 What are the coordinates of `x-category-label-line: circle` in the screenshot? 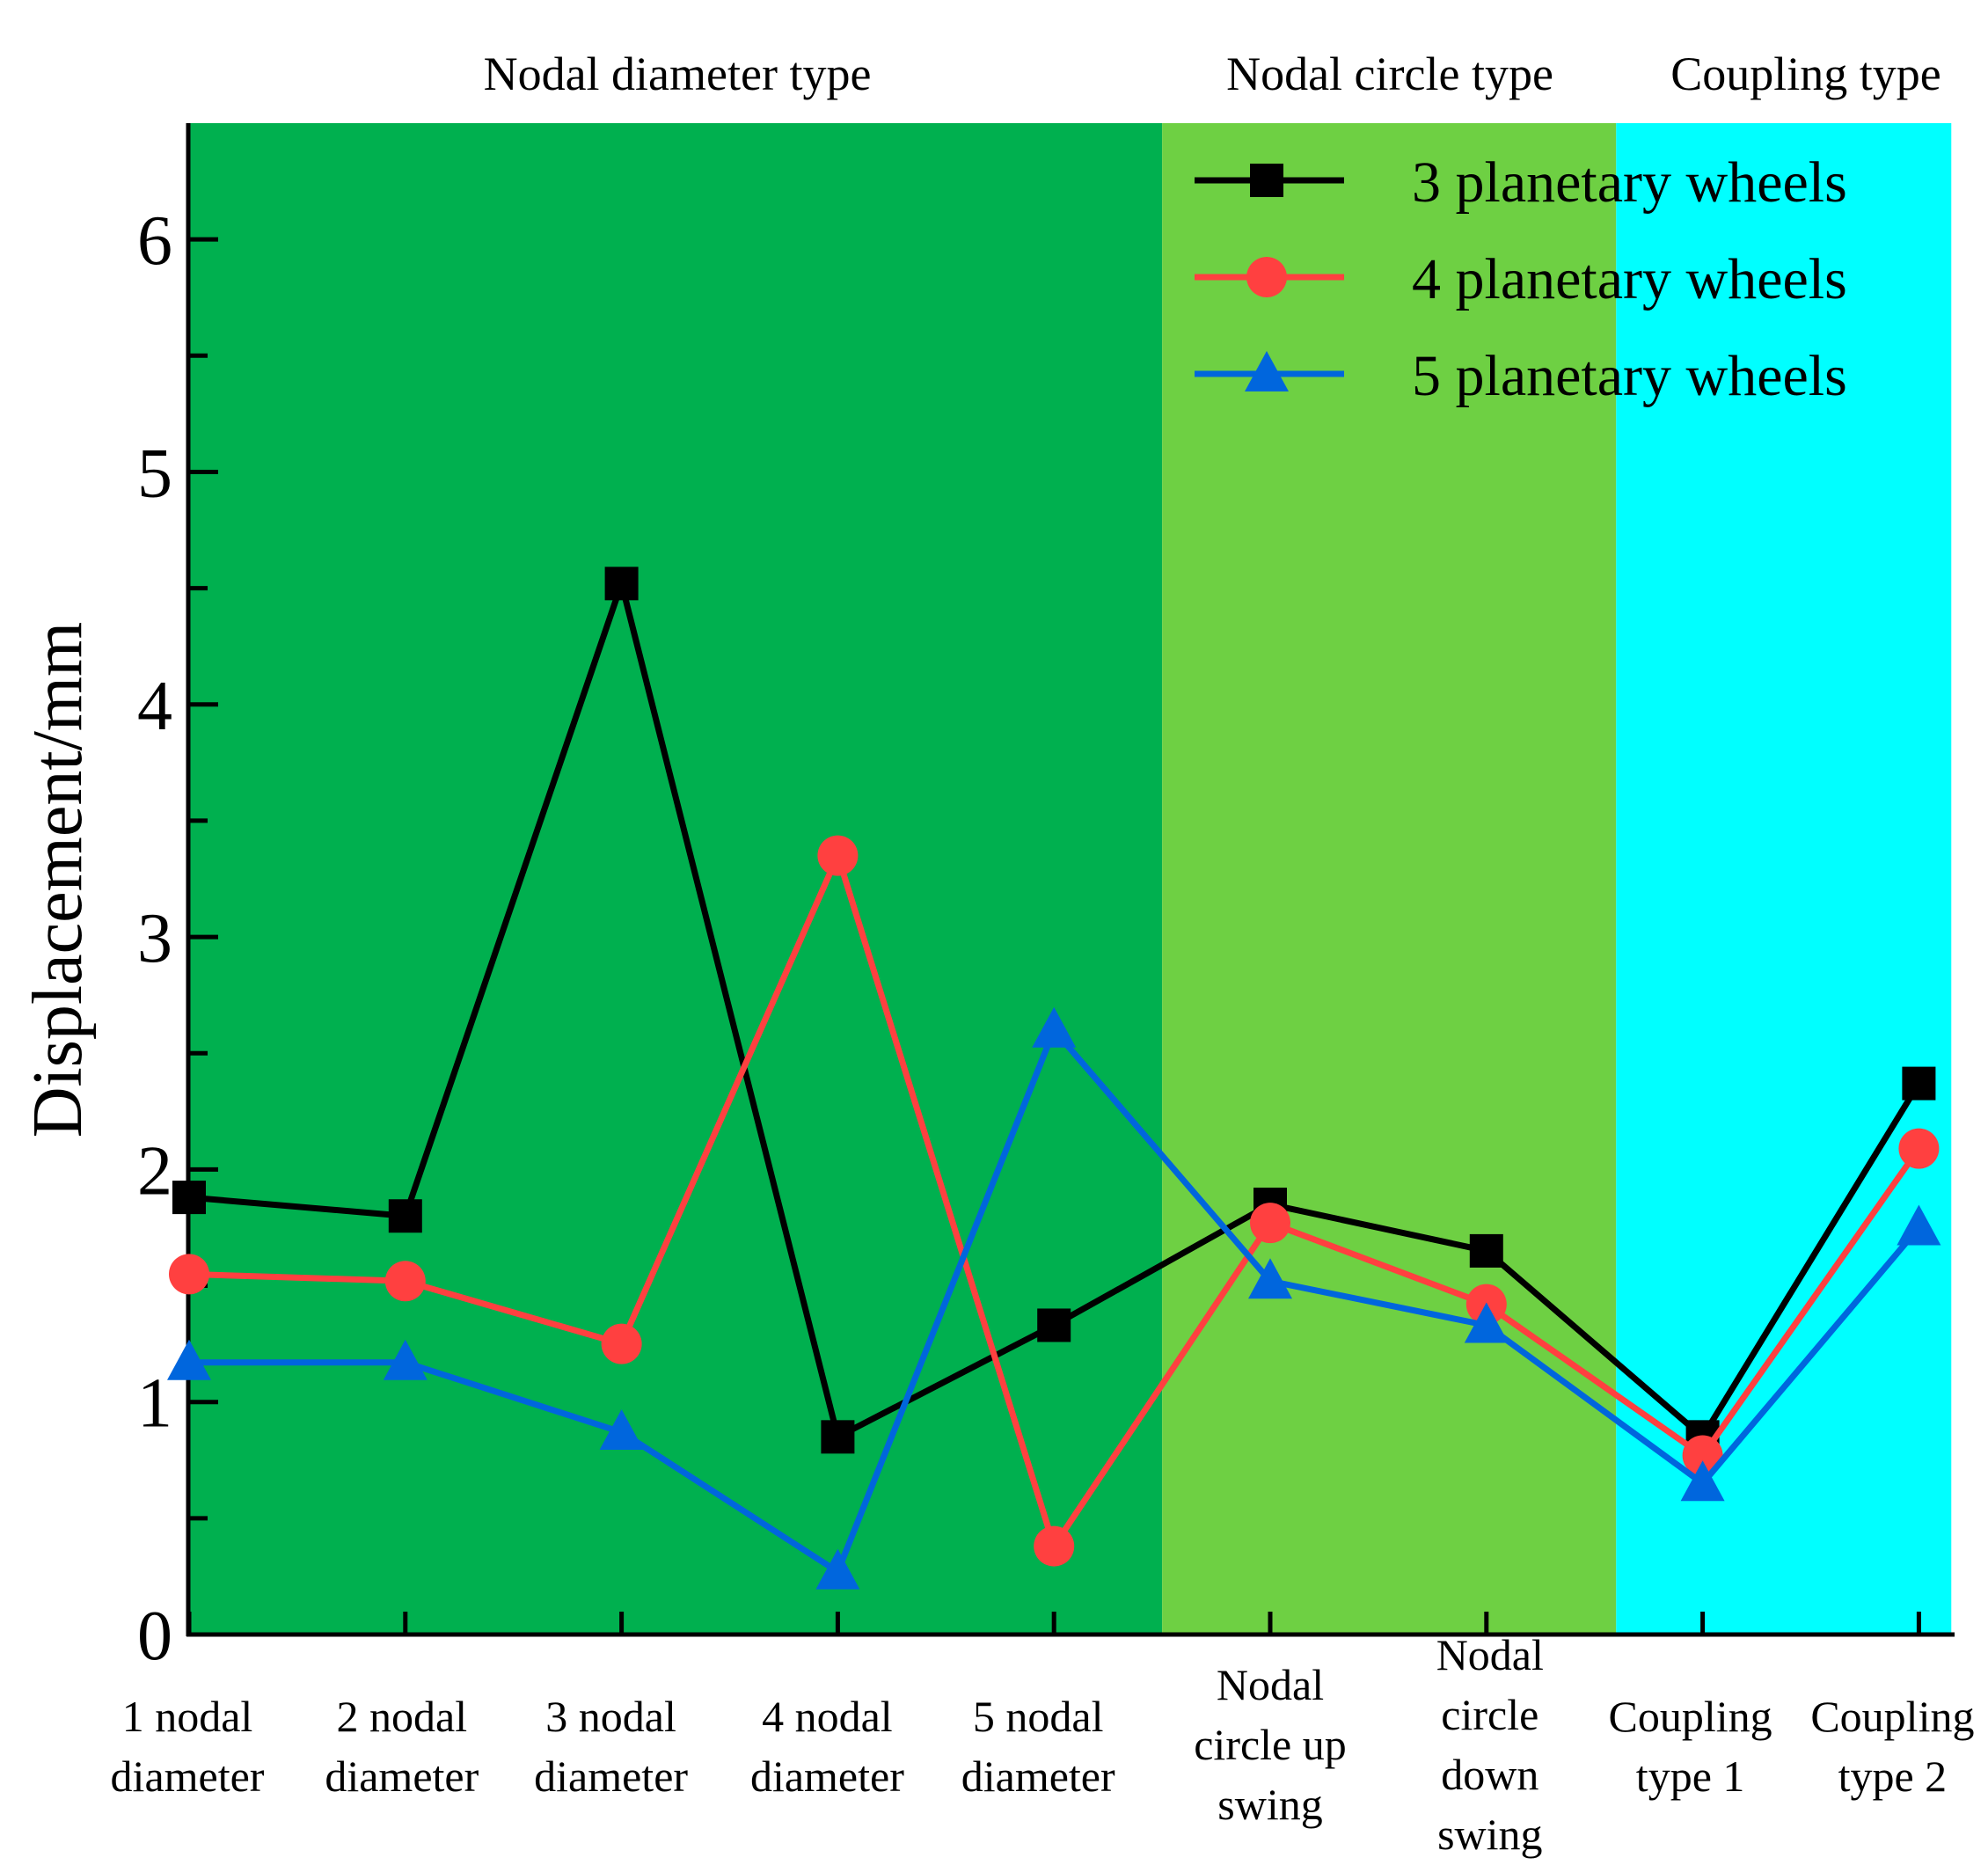 It's located at (1490, 1715).